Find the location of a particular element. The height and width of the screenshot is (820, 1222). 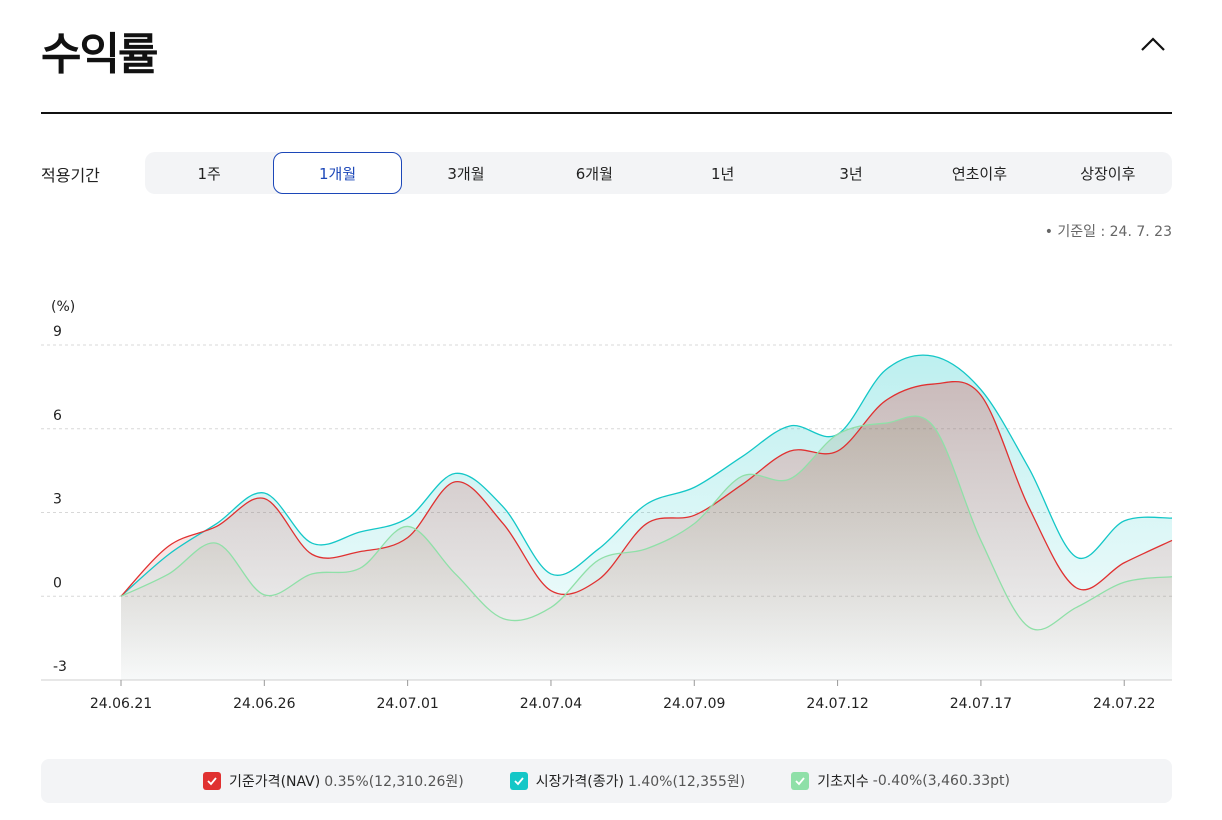

period-tab-ytd: 연초이후 is located at coordinates (979, 173).